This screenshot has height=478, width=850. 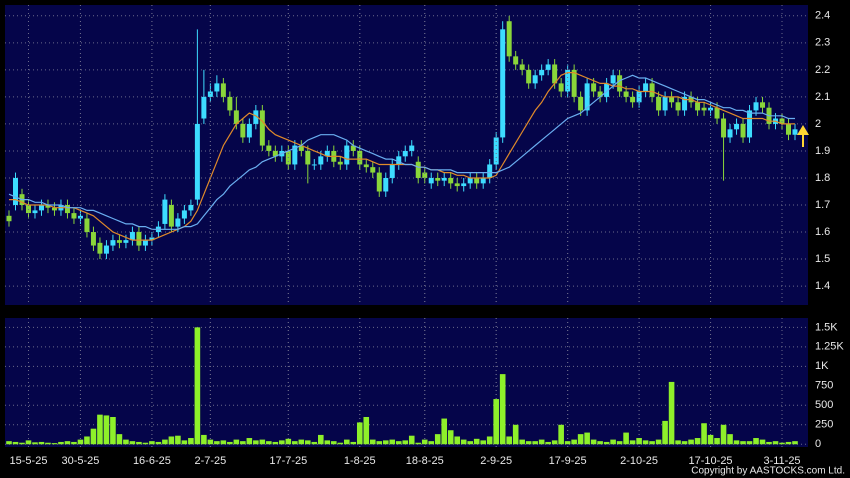 What do you see at coordinates (822, 97) in the screenshot?
I see `y-tick-label: 2.1` at bounding box center [822, 97].